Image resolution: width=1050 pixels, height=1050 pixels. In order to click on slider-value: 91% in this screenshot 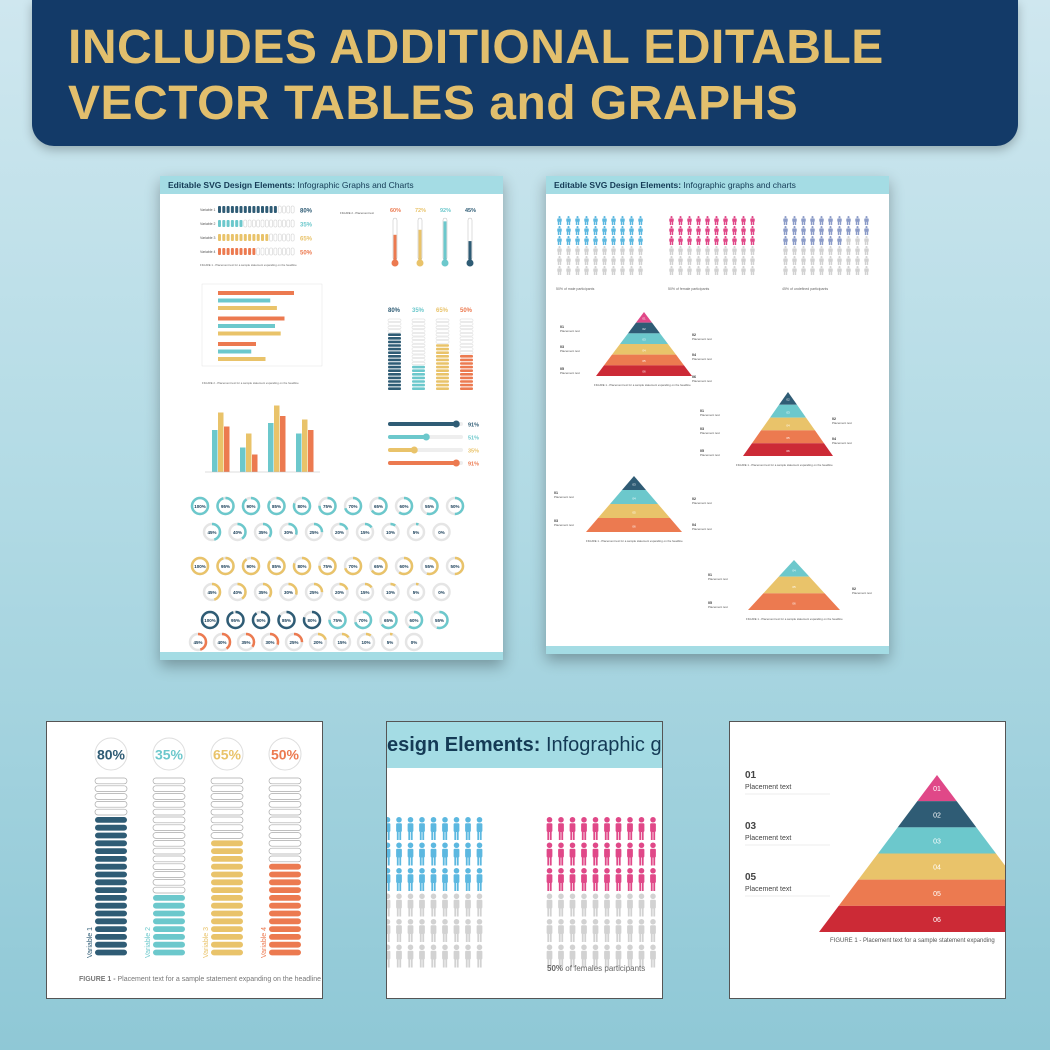, I will do `click(473, 465)`.